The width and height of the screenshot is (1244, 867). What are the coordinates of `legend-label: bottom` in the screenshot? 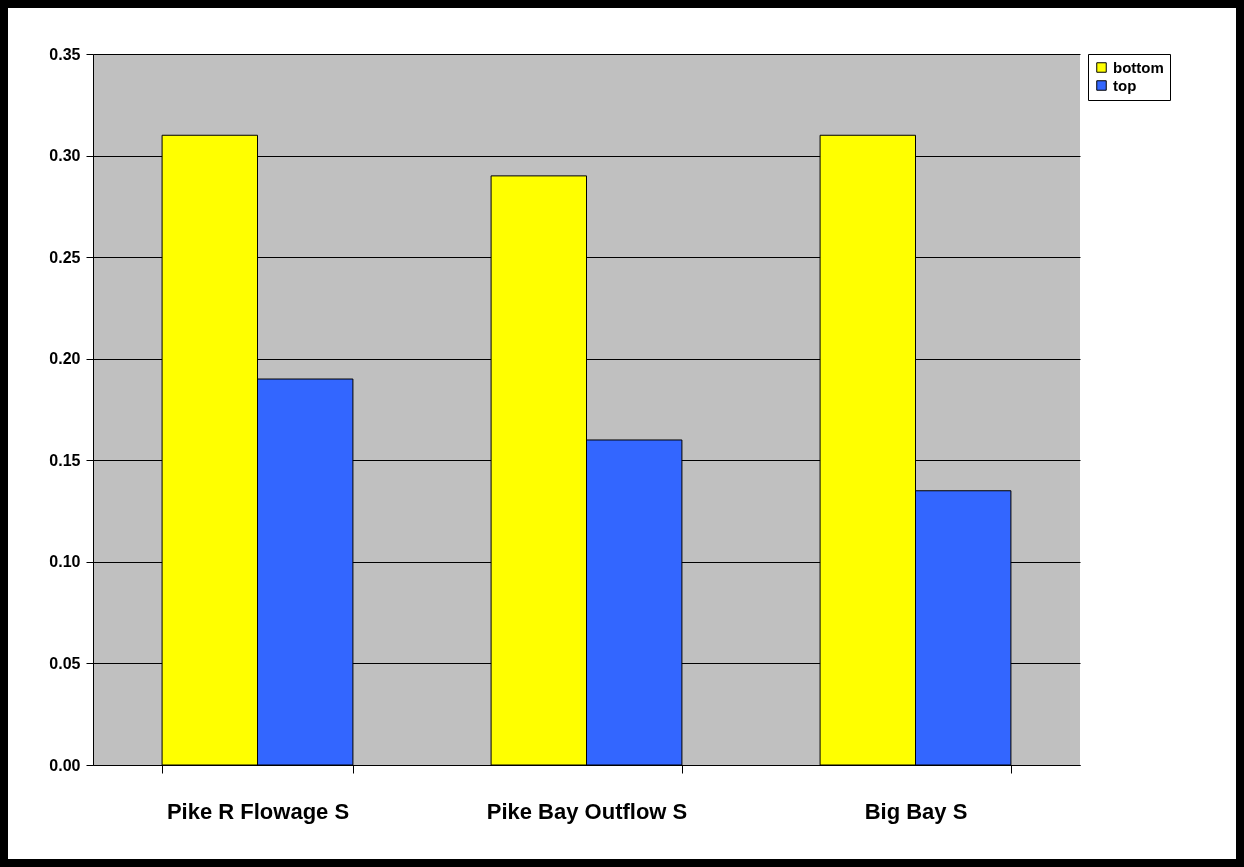 It's located at (1138, 67).